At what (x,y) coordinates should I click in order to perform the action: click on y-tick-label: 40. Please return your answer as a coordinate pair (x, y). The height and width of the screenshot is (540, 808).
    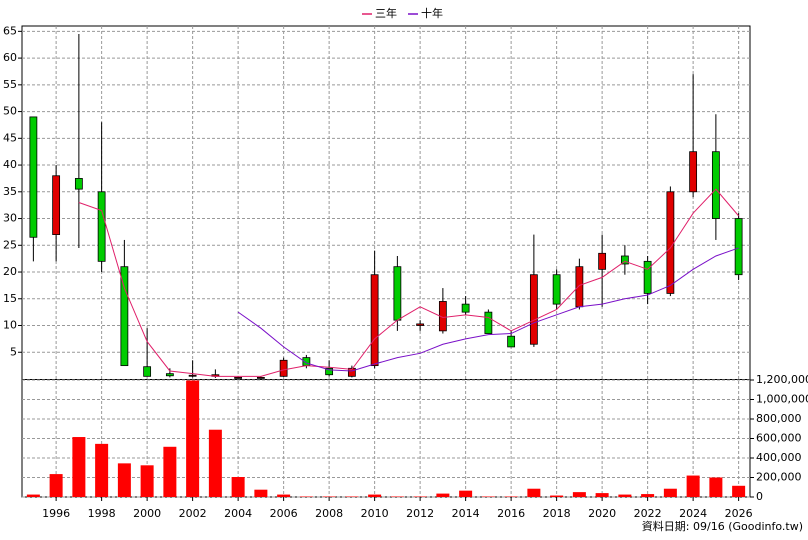
    Looking at the image, I should click on (10, 164).